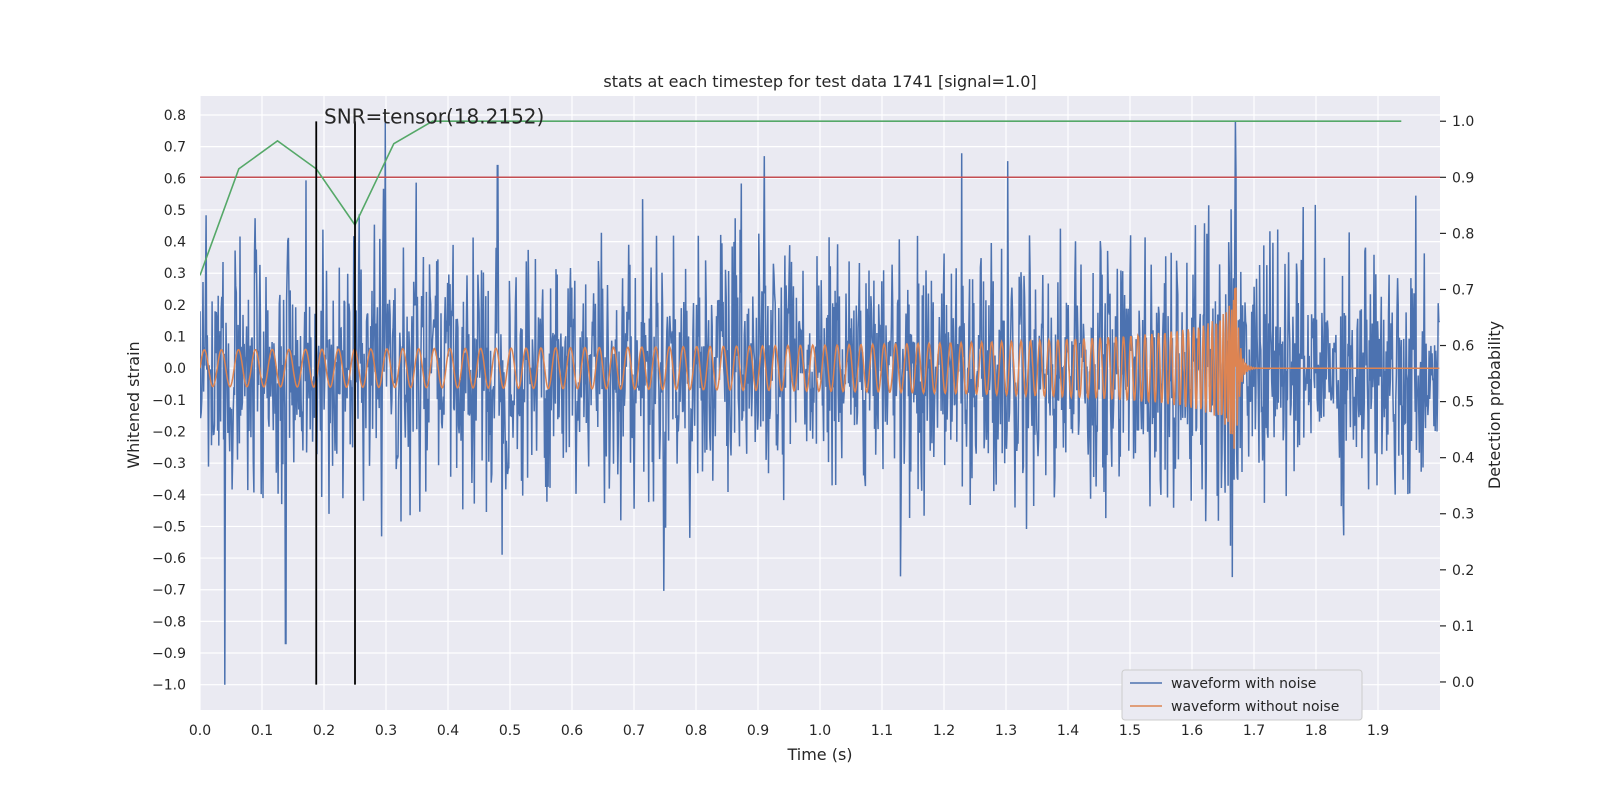 Image resolution: width=1600 pixels, height=800 pixels. Describe the element at coordinates (169, 686) in the screenshot. I see `left-y-tick-label: −1.0` at that location.